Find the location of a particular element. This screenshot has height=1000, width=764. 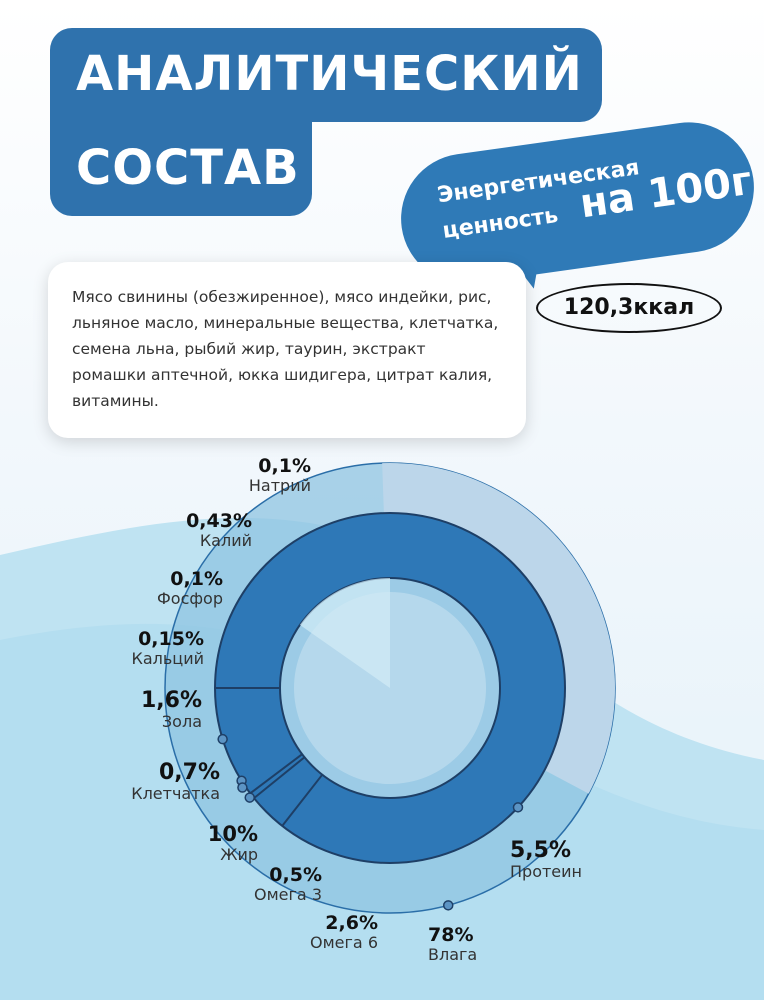

label-moisture: 78% Влага is located at coordinates (453, 944).